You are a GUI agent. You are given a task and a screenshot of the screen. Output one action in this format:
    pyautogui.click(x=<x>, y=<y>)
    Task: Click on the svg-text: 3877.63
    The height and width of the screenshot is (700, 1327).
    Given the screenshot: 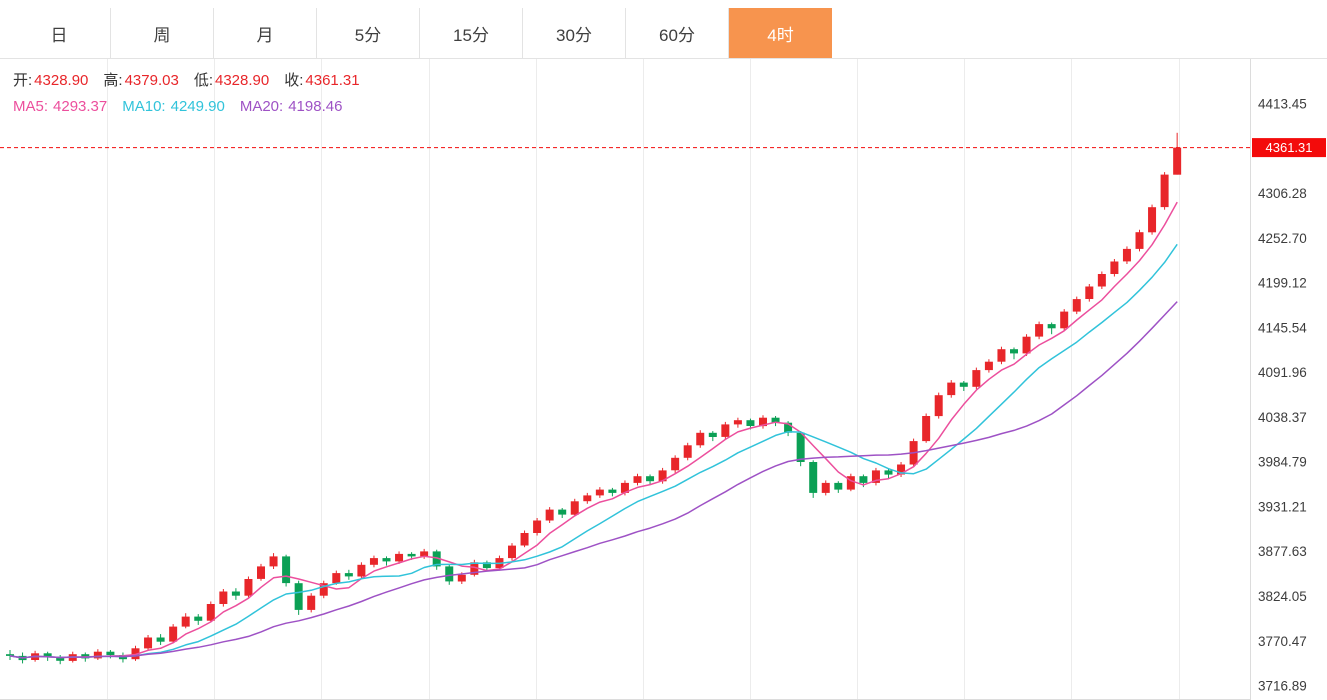 What is the action you would take?
    pyautogui.click(x=1282, y=551)
    